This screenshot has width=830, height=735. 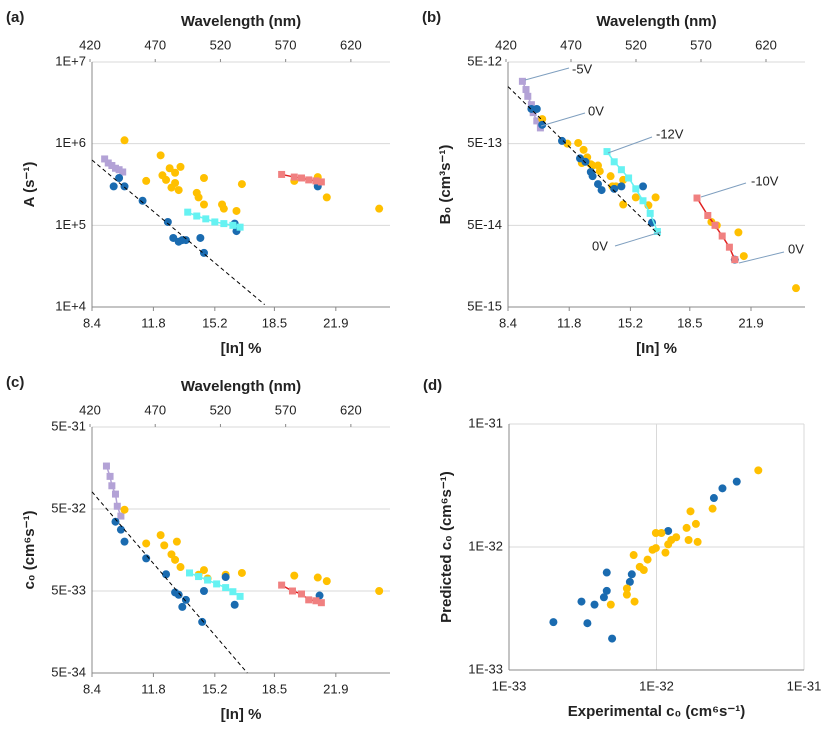 I want to click on y-tick-label: 1E-31, so click(x=485, y=422).